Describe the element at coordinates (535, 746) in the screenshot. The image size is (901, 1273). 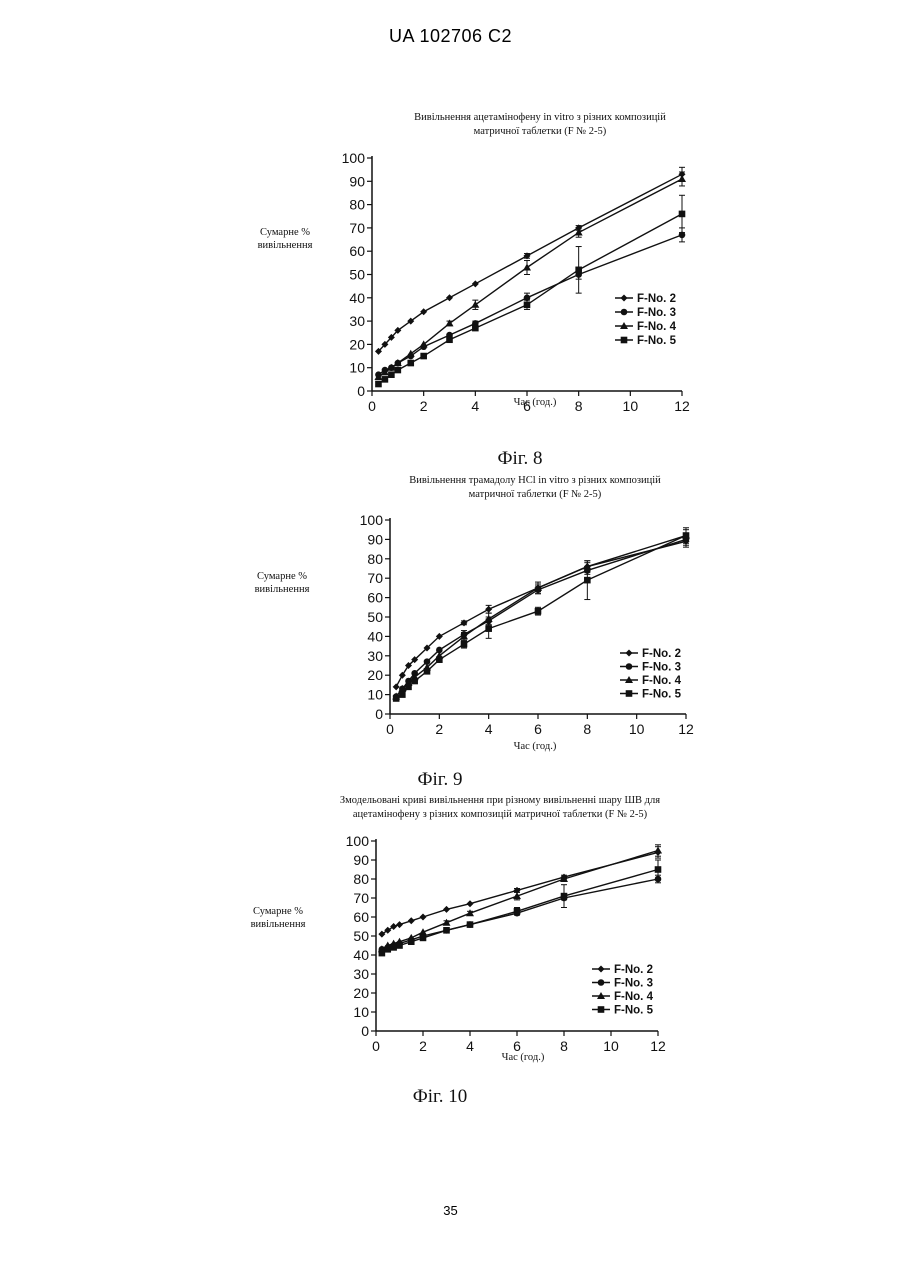
I see `x-axis-label: Час (год.)` at that location.